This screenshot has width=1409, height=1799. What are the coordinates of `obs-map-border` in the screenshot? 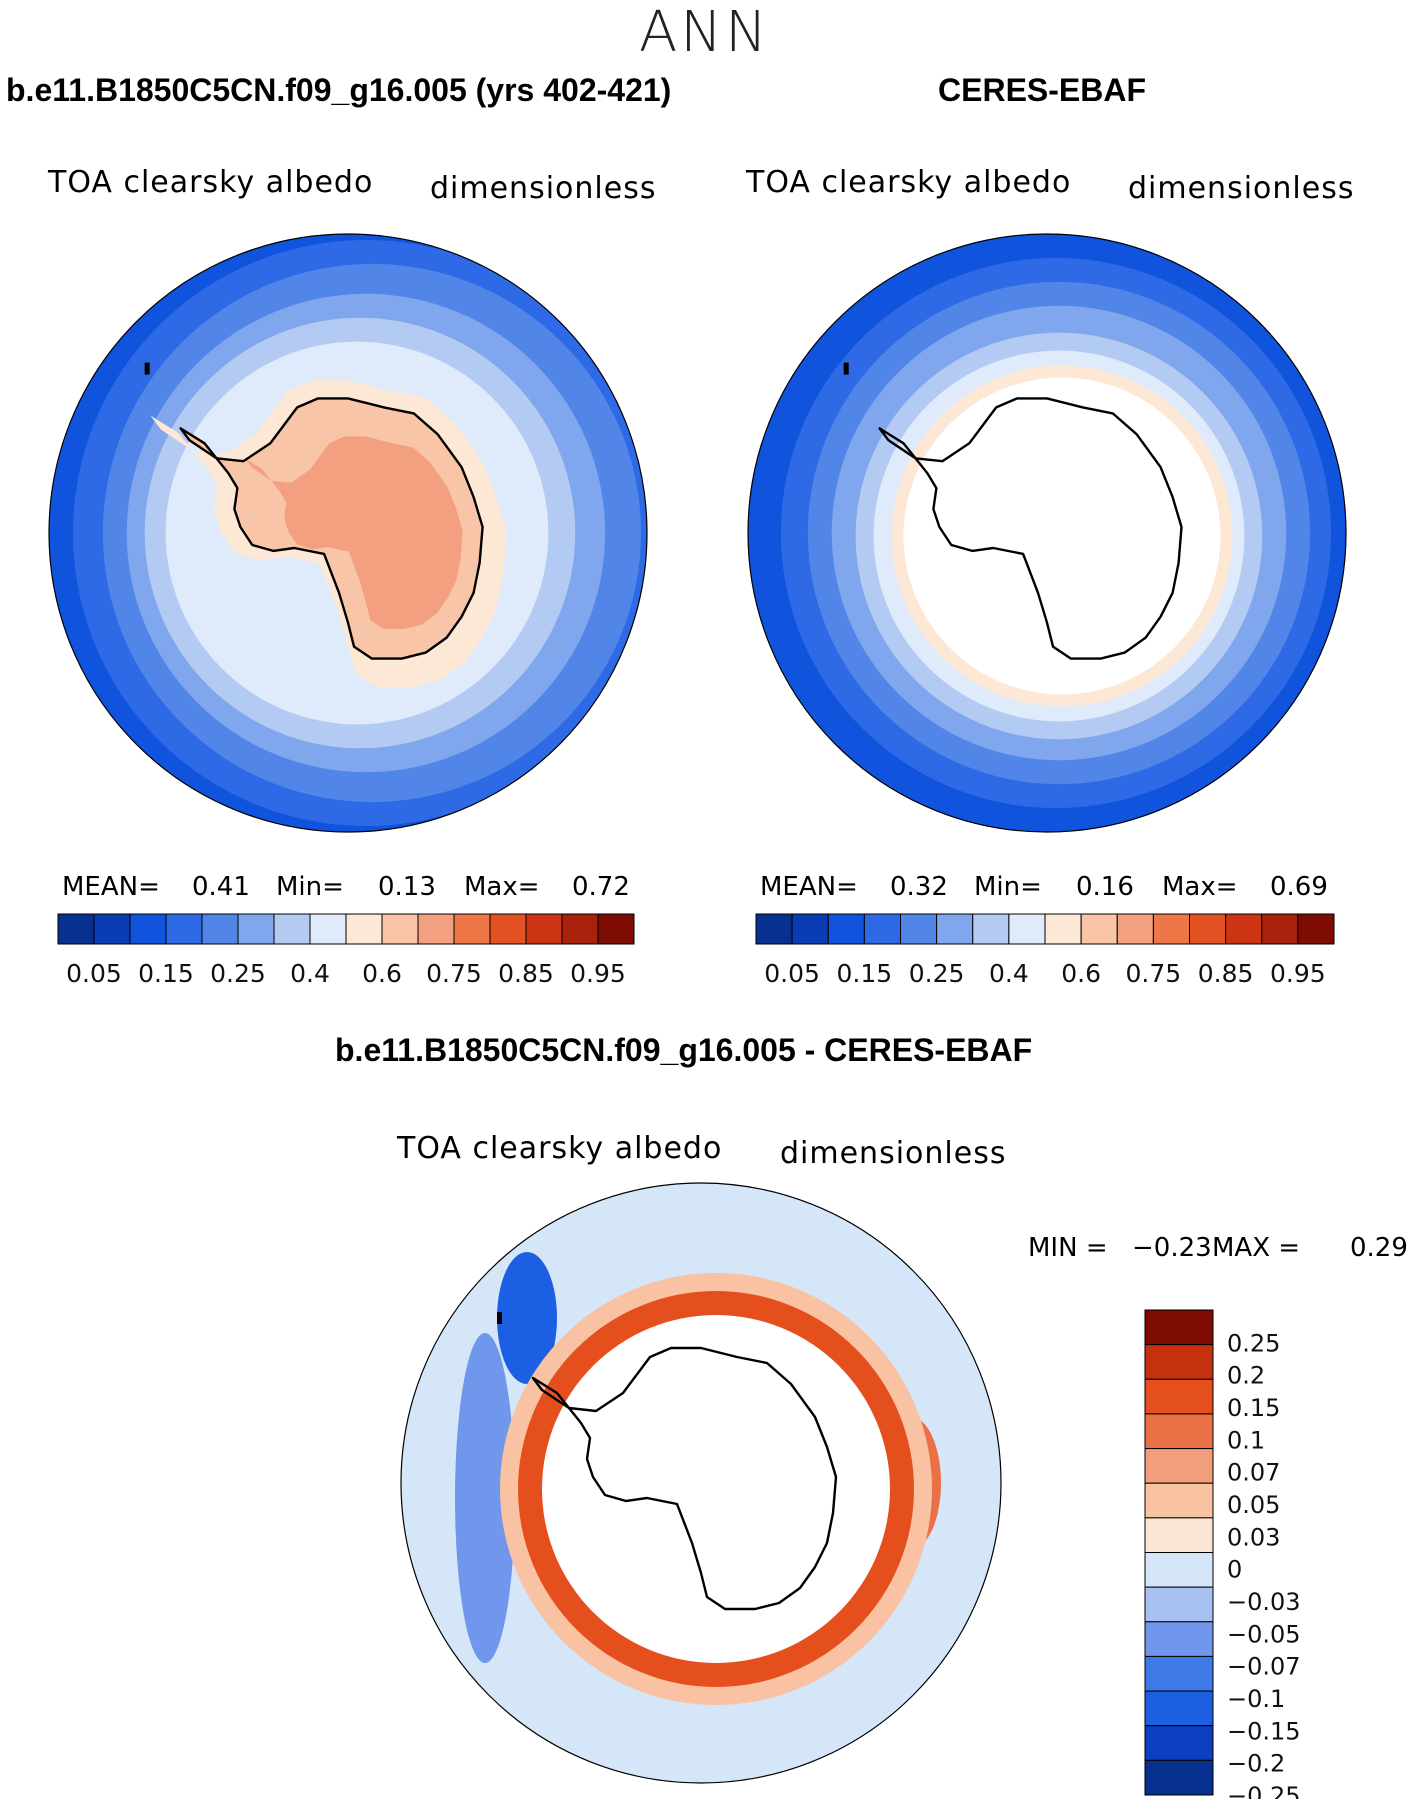 It's located at (1047, 533).